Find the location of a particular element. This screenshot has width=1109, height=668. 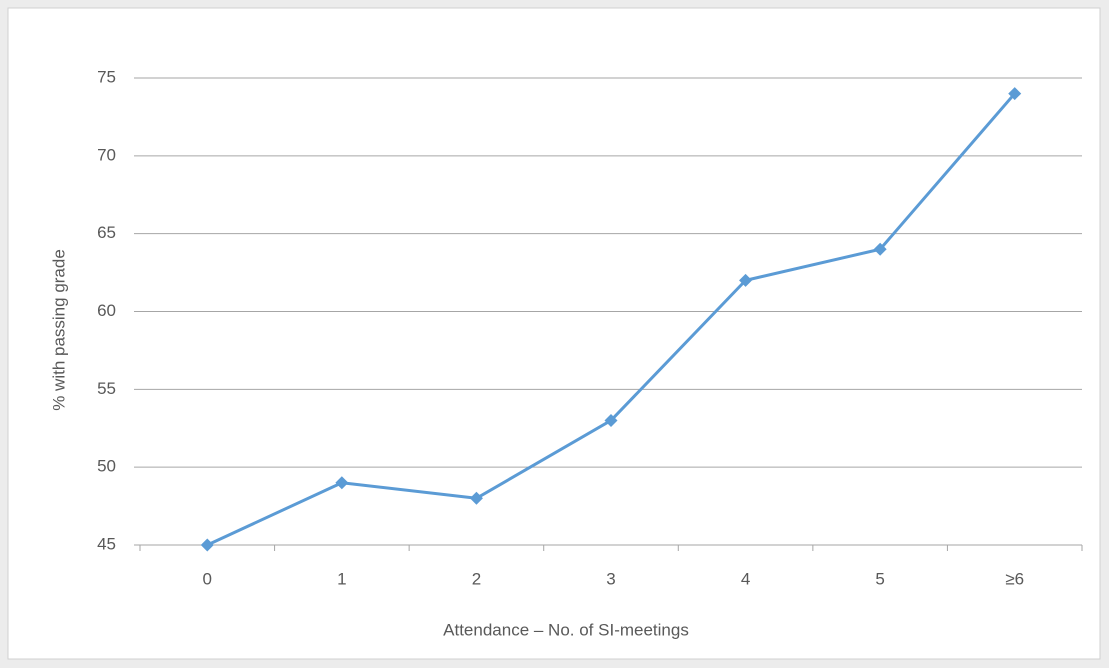

x-tick-label: 4 is located at coordinates (745, 578).